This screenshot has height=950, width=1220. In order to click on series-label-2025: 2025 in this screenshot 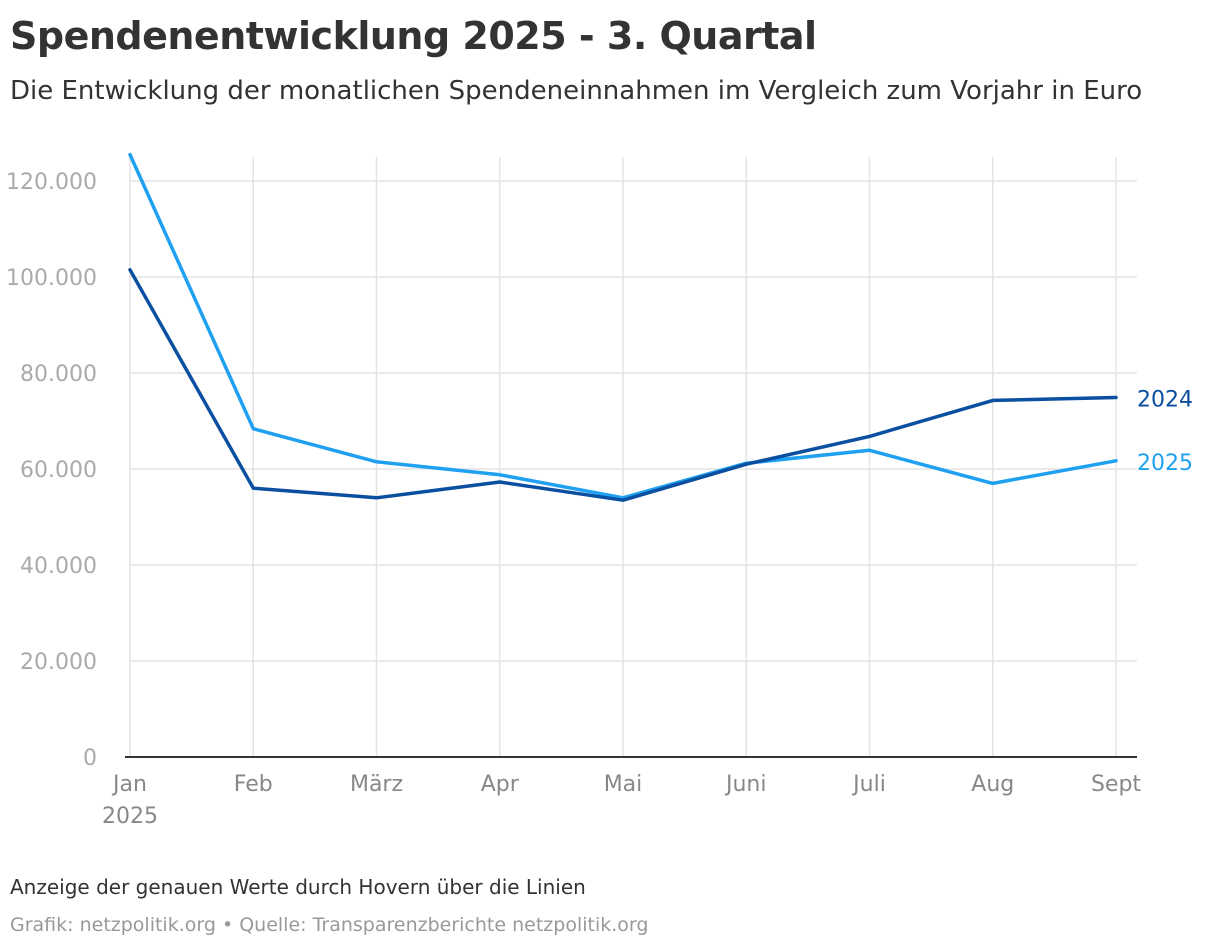, I will do `click(1165, 463)`.